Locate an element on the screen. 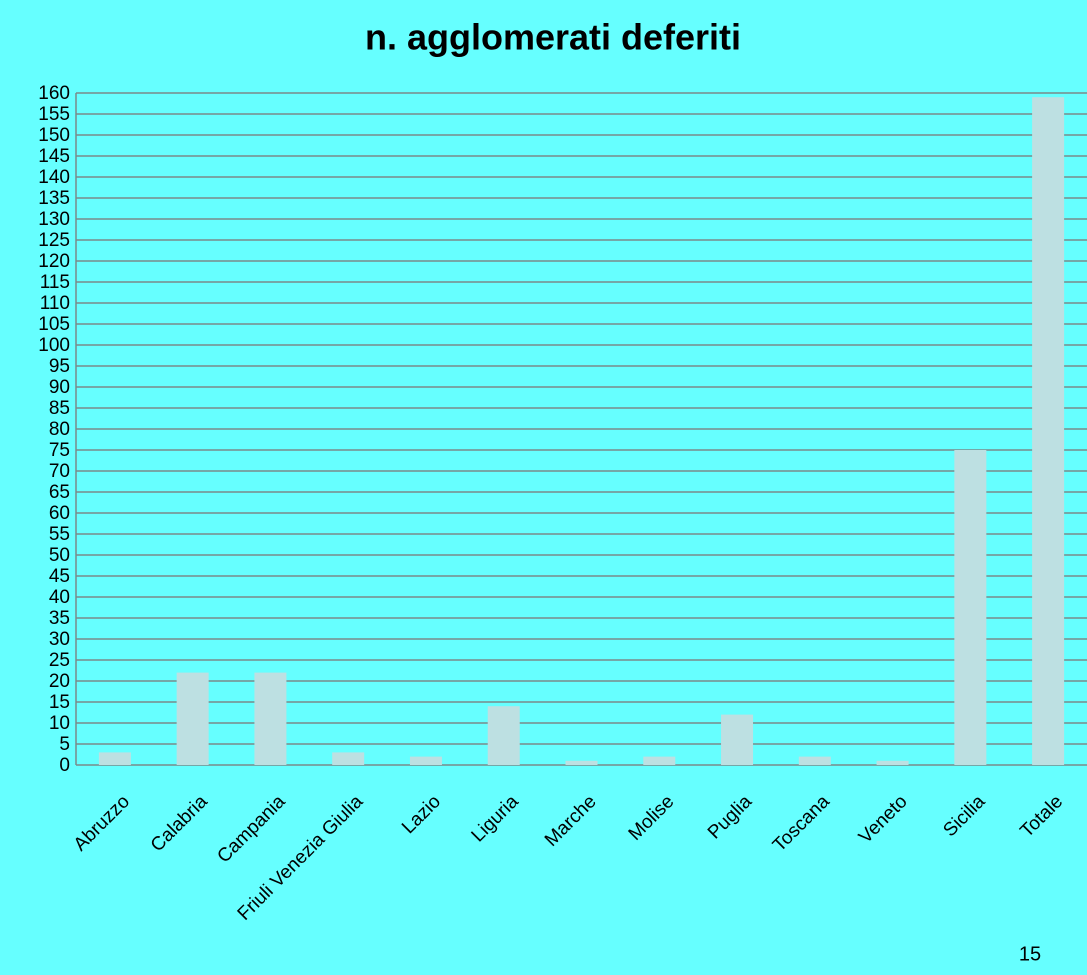 This screenshot has height=975, width=1087. y-tick-label: 130 is located at coordinates (54, 219).